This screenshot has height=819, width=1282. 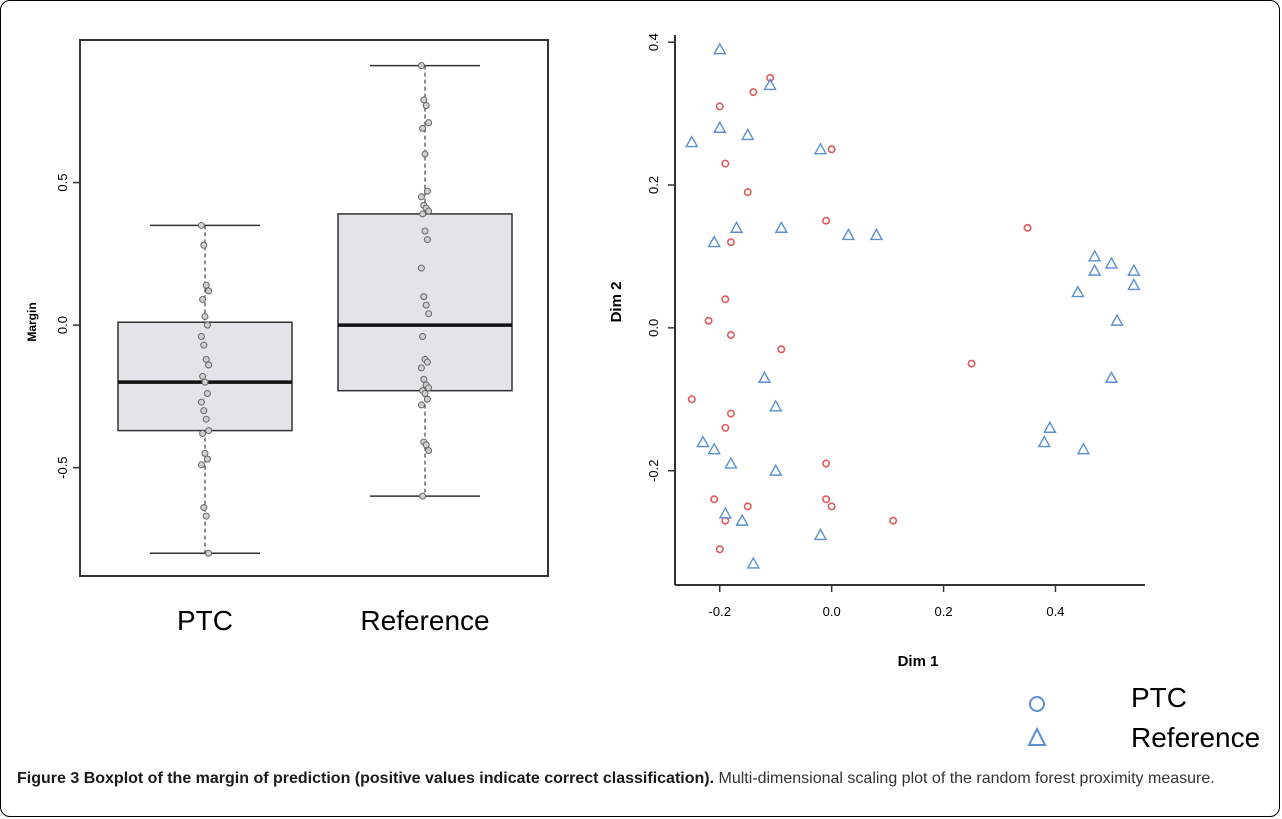 What do you see at coordinates (62, 183) in the screenshot?
I see `boxplot-y-tick-label: 0.5` at bounding box center [62, 183].